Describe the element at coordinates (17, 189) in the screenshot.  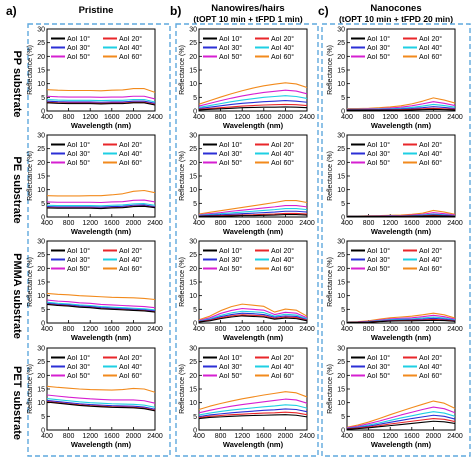
I see `row-label-pe: PE substrate` at that location.